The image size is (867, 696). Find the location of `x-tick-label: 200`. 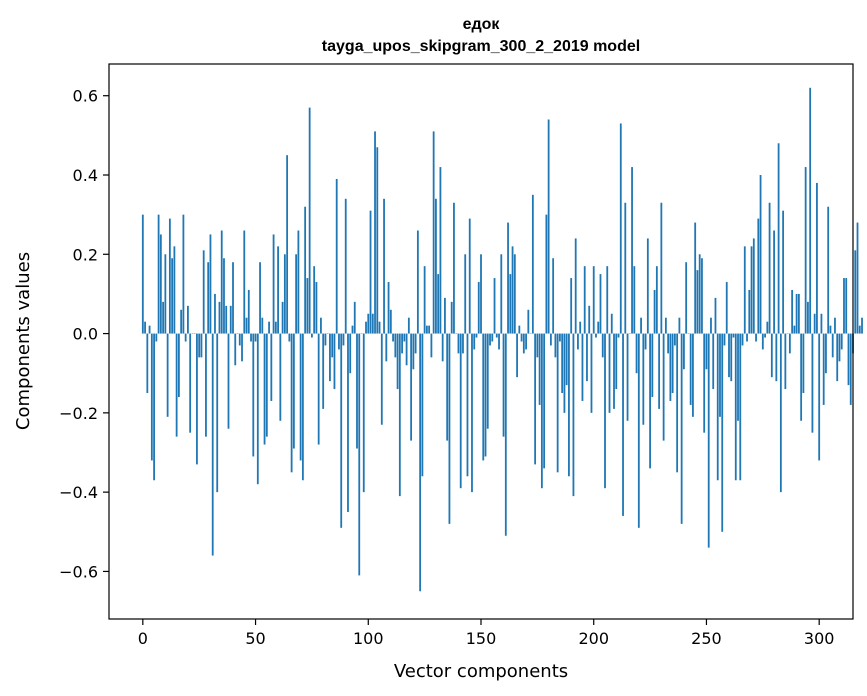

x-tick-label: 200 is located at coordinates (593, 638).